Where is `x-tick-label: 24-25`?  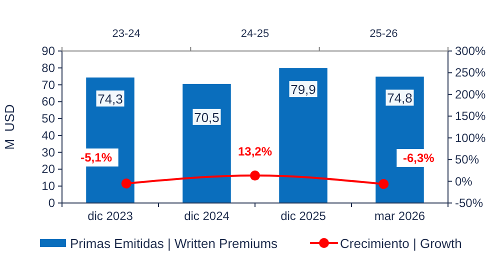 x-tick-label: 24-25 is located at coordinates (255, 34).